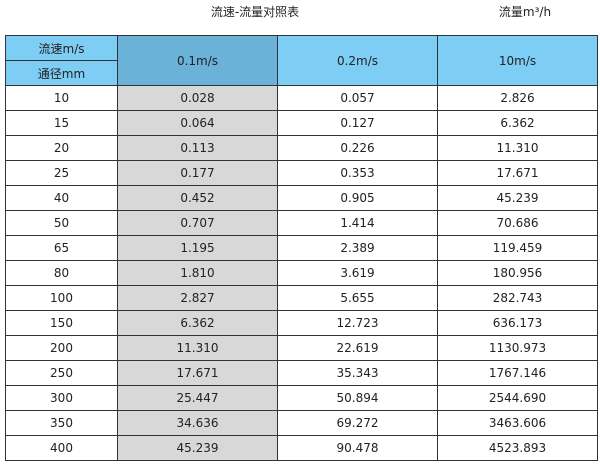  Describe the element at coordinates (61, 173) in the screenshot. I see `diameter-cell: 25` at that location.